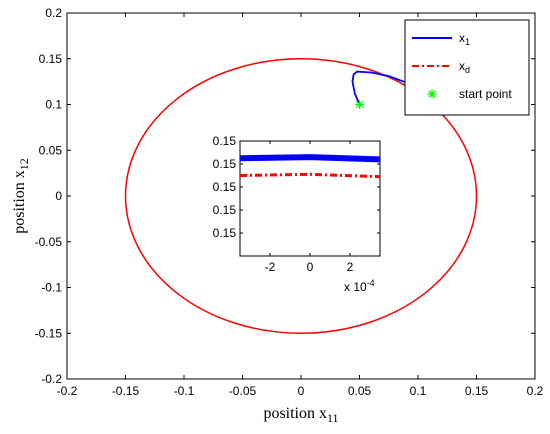 The height and width of the screenshot is (434, 550). Describe the element at coordinates (385, 87) in the screenshot. I see `series-x1-transient` at that location.